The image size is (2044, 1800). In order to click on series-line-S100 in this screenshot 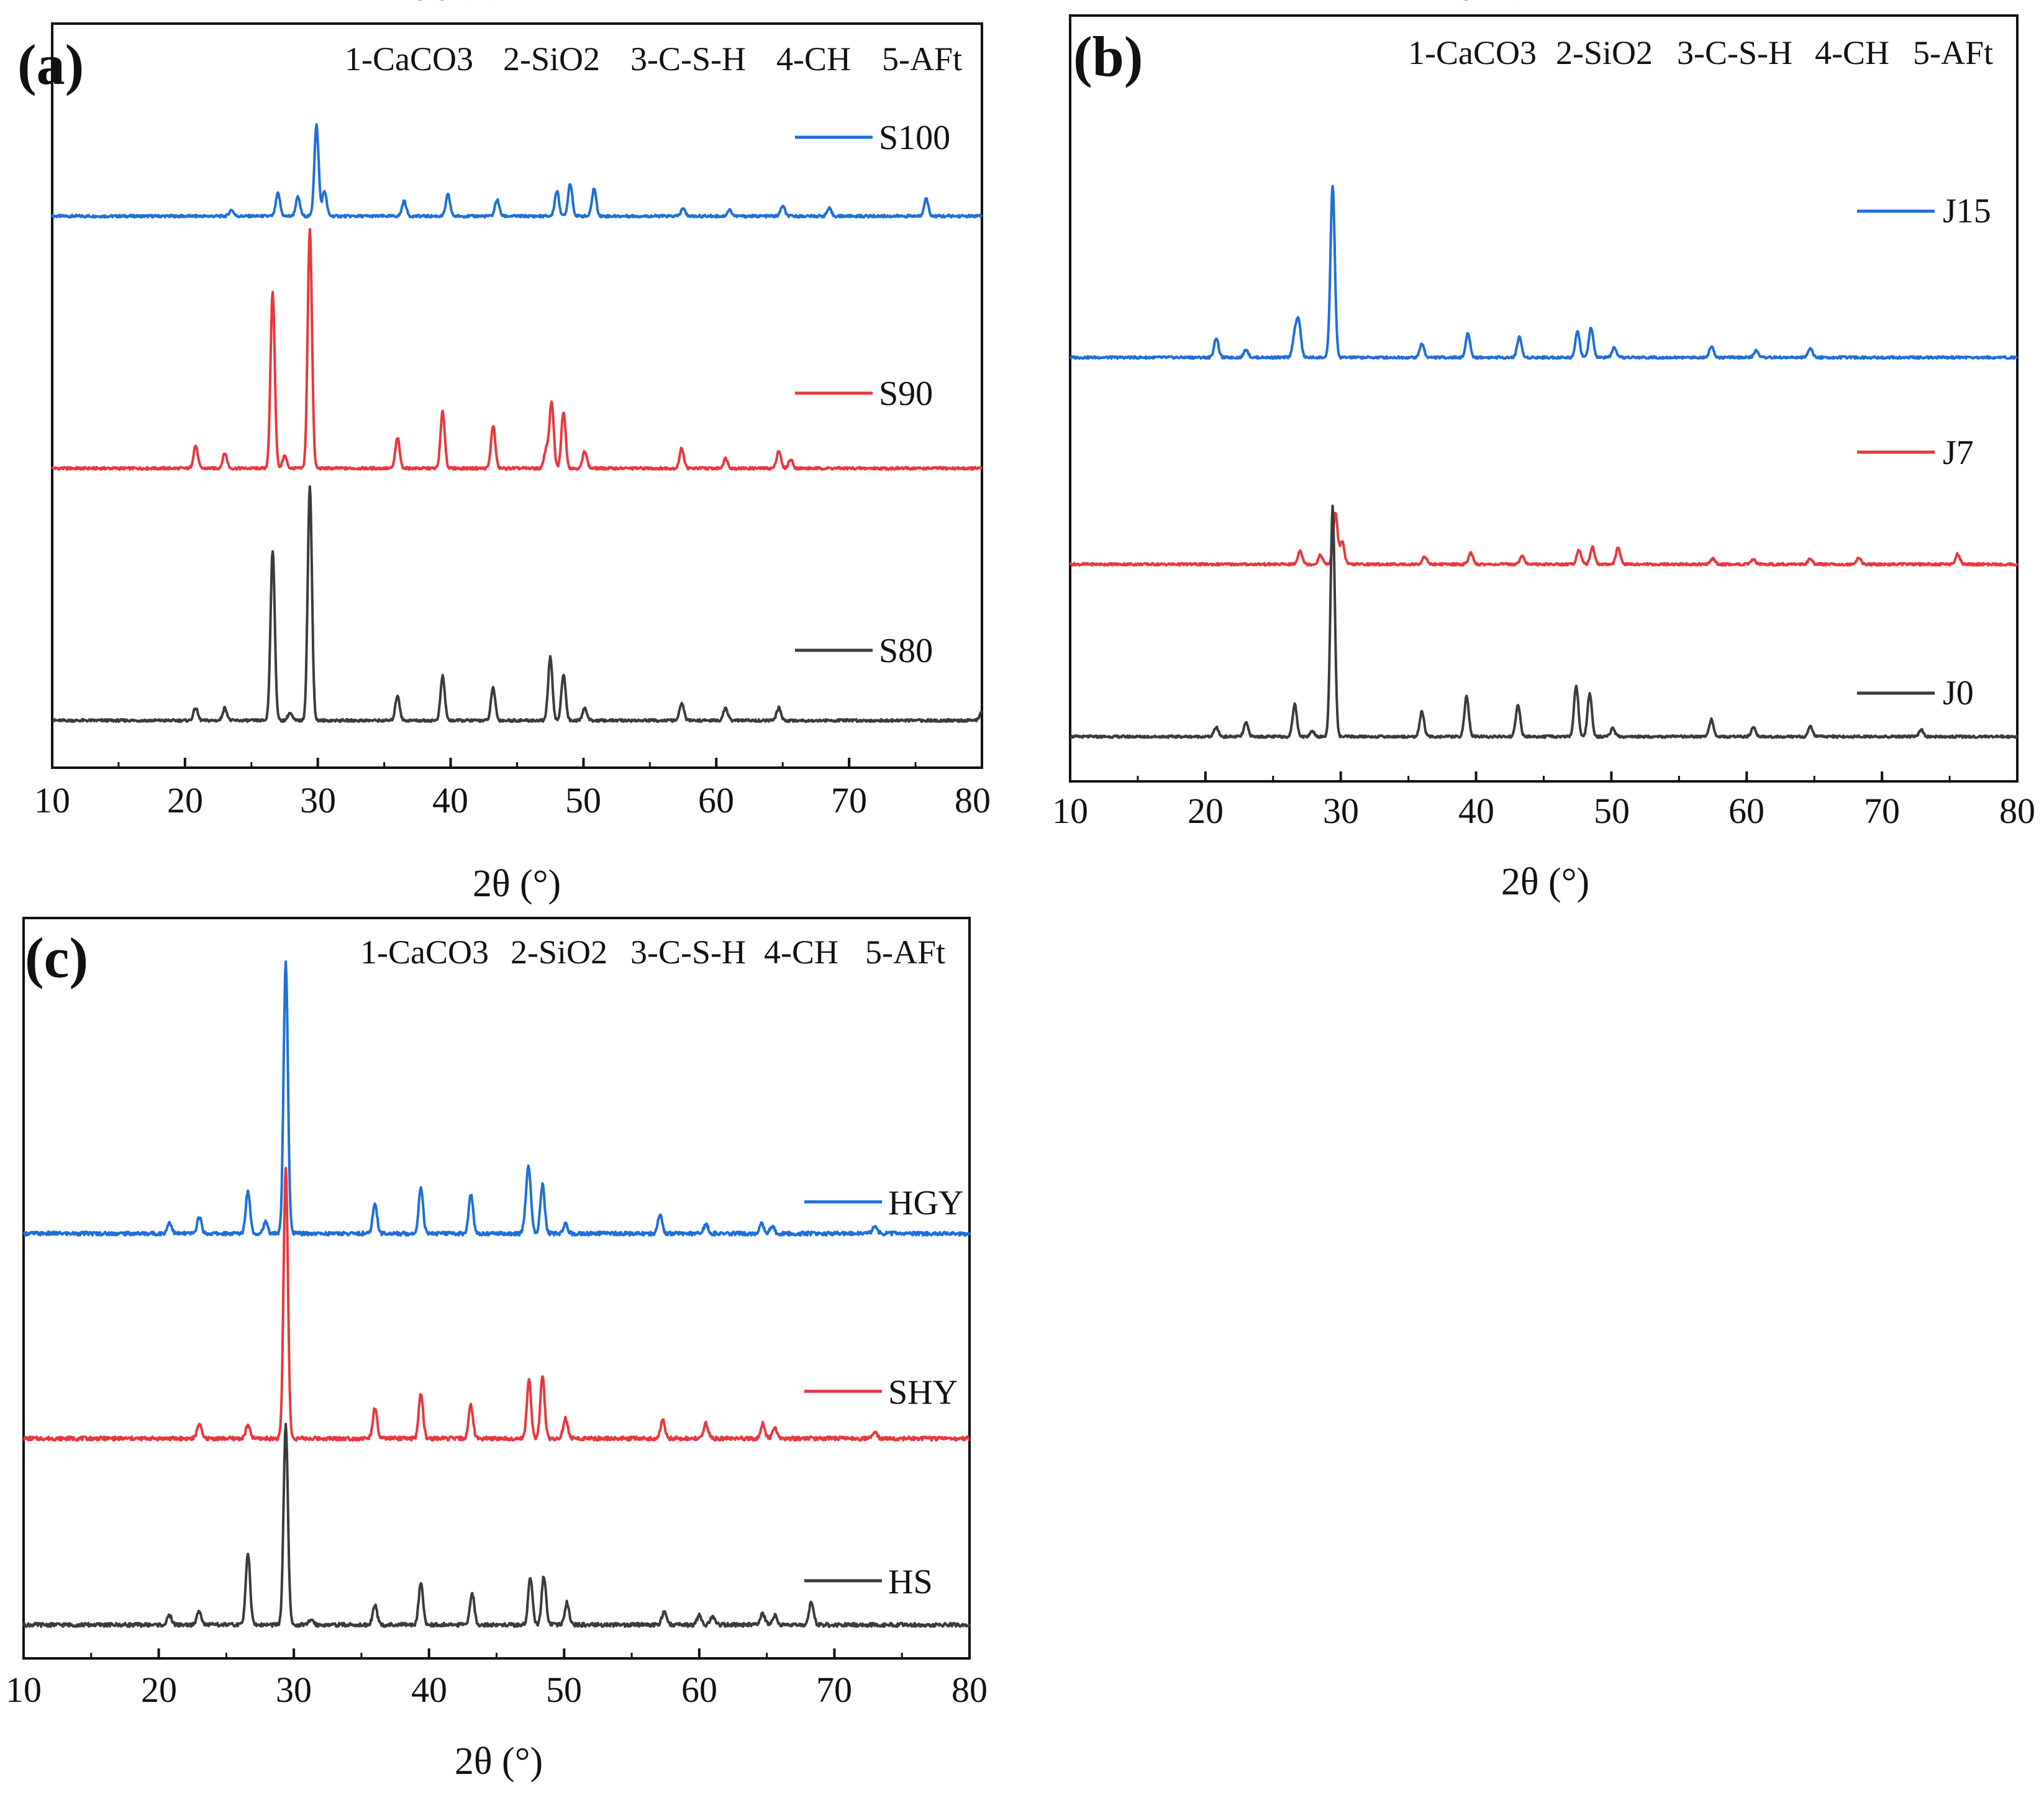, I will do `click(517, 171)`.